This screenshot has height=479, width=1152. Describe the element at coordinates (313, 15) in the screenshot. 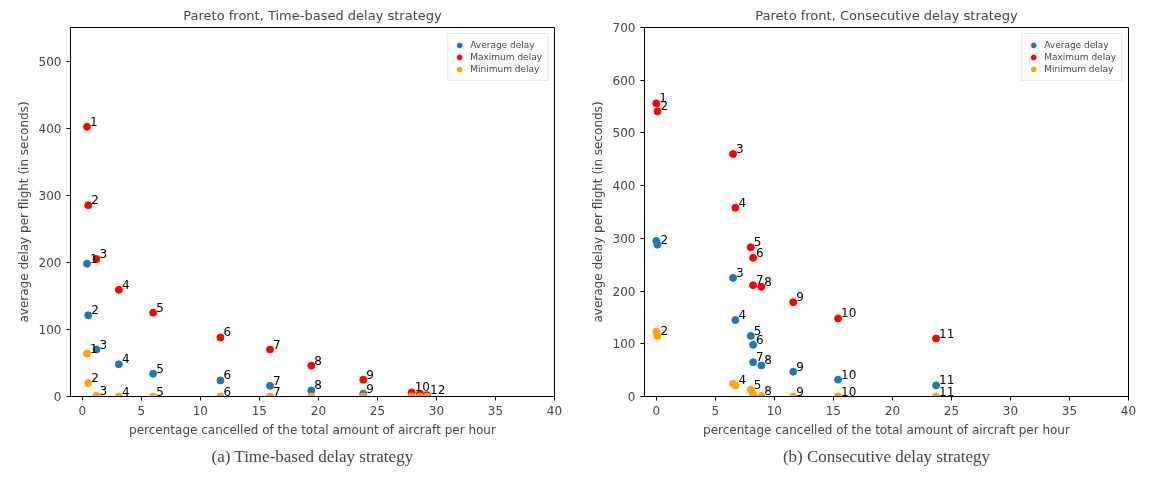

I see `chart-title: Pareto front, Time-based delay strategy` at that location.